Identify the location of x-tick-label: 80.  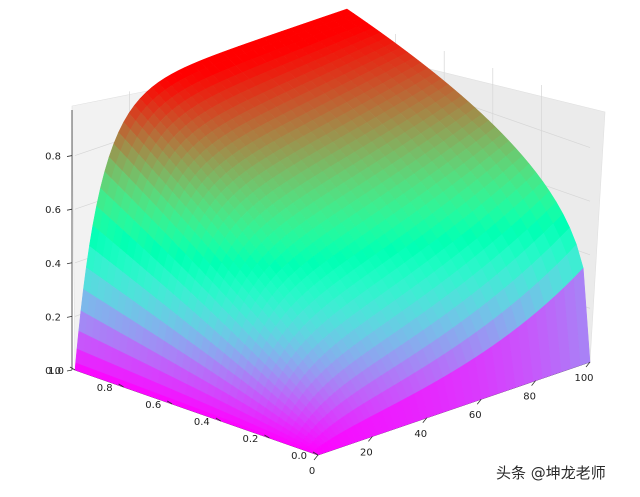
(529, 397).